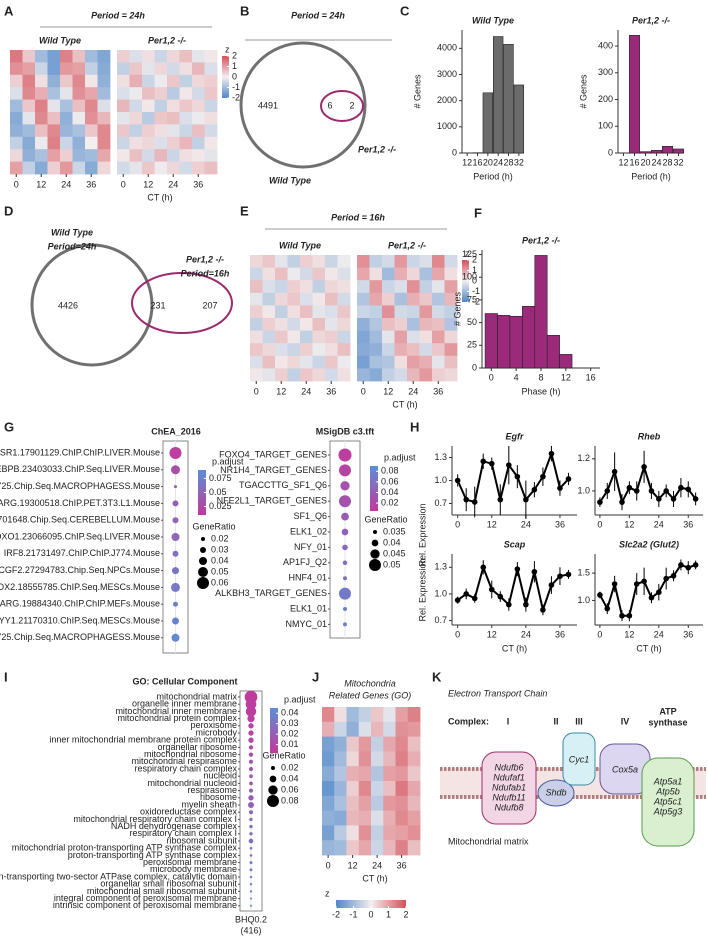 The height and width of the screenshot is (939, 708). What do you see at coordinates (472, 299) in the screenshot?
I see `y-tick-label: 75` at bounding box center [472, 299].